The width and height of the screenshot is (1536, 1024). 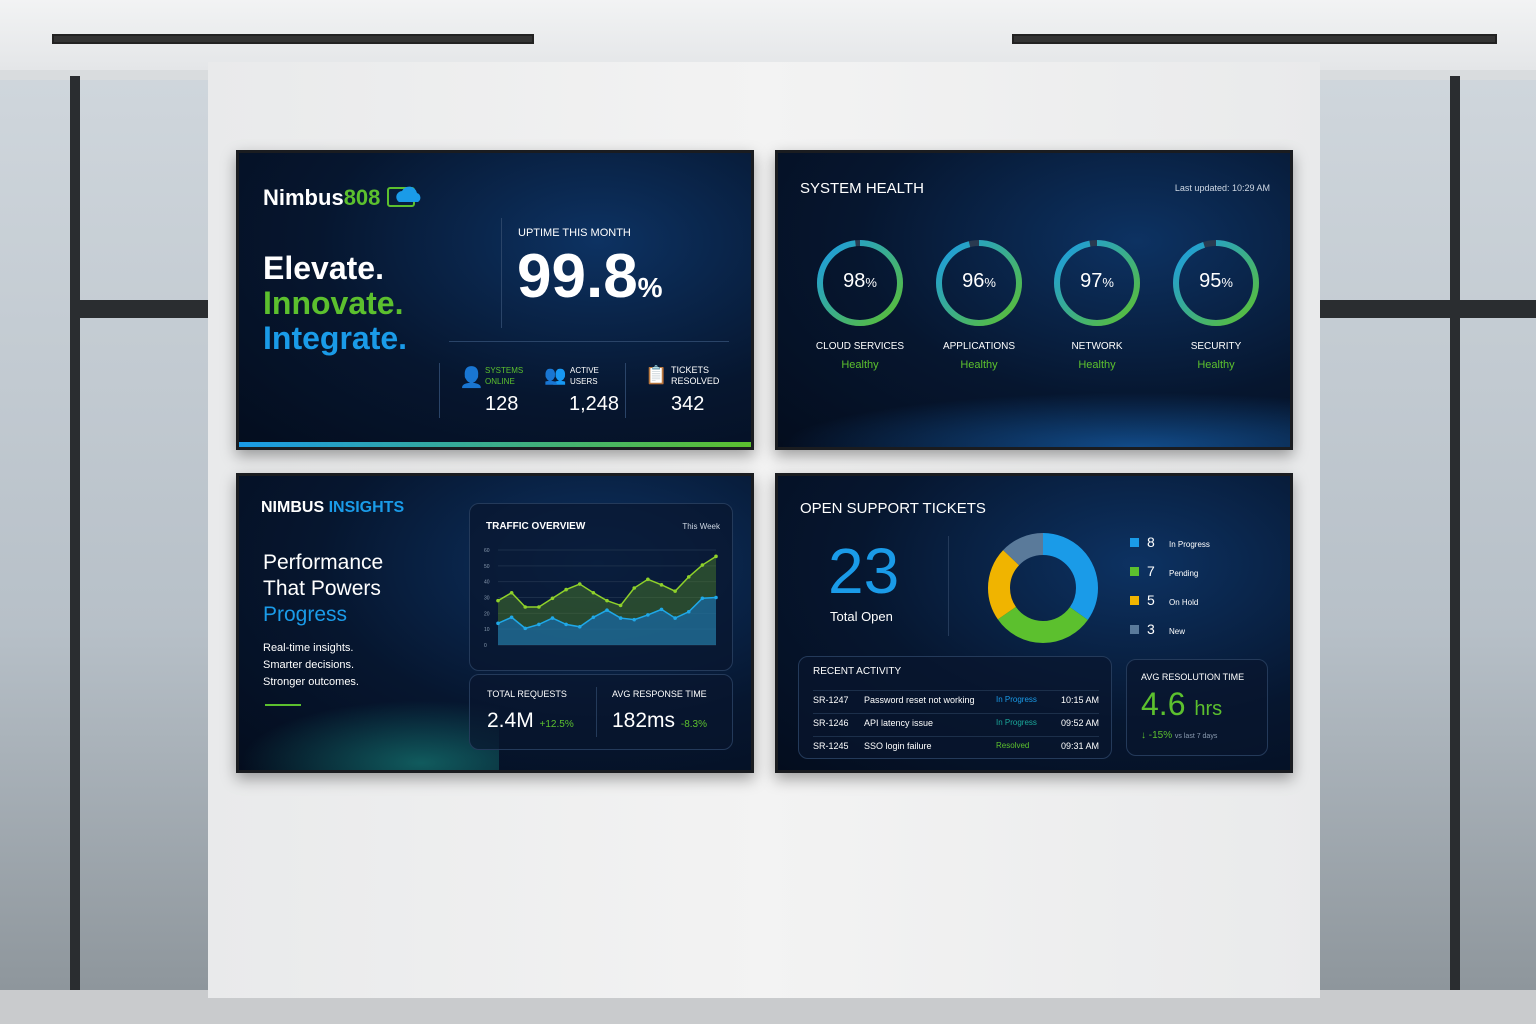 I want to click on activity-row: SR-1245 SSO login failure Resolved 09:31 AM, so click(x=956, y=745).